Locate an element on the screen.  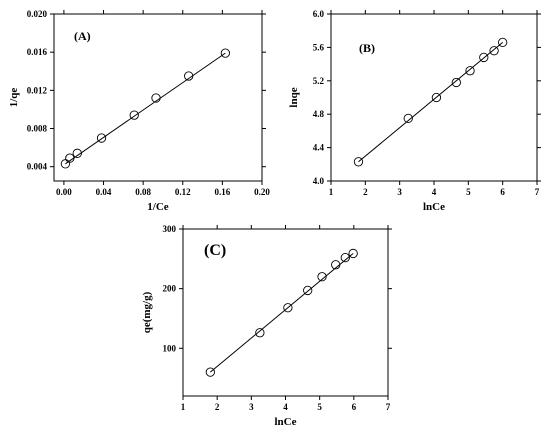
panel-label: (A) is located at coordinates (82, 36).